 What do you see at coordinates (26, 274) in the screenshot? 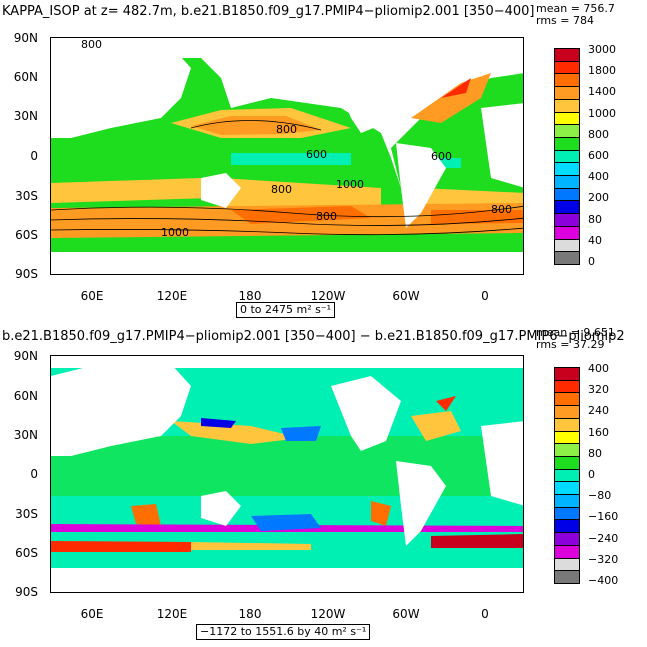
I see `panel1-ylabel: 90S` at bounding box center [26, 274].